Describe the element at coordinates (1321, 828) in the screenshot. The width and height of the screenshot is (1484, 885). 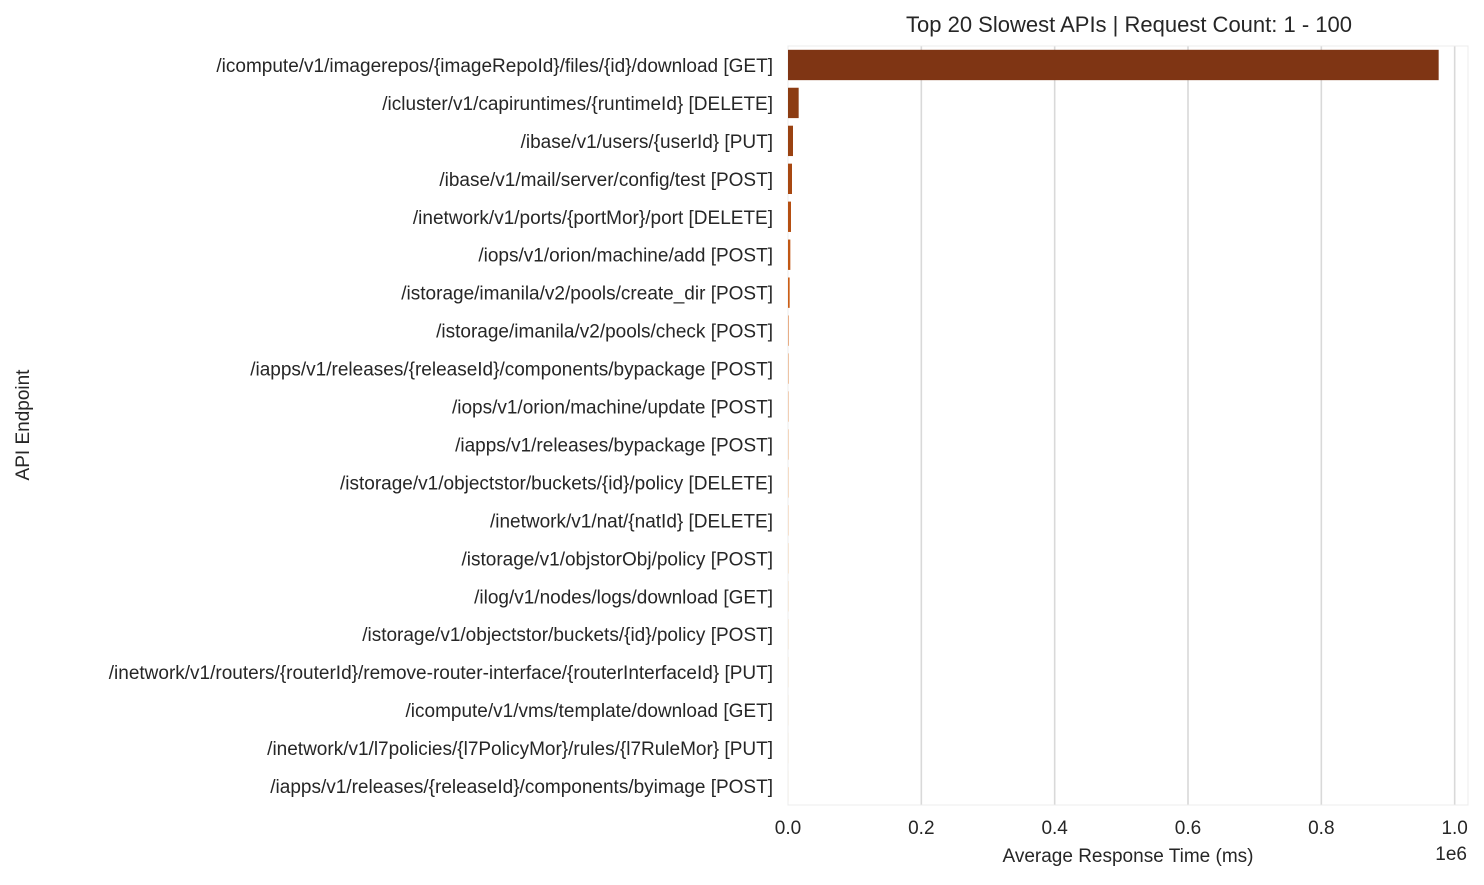
I see `x-tick-label: 0.8` at that location.